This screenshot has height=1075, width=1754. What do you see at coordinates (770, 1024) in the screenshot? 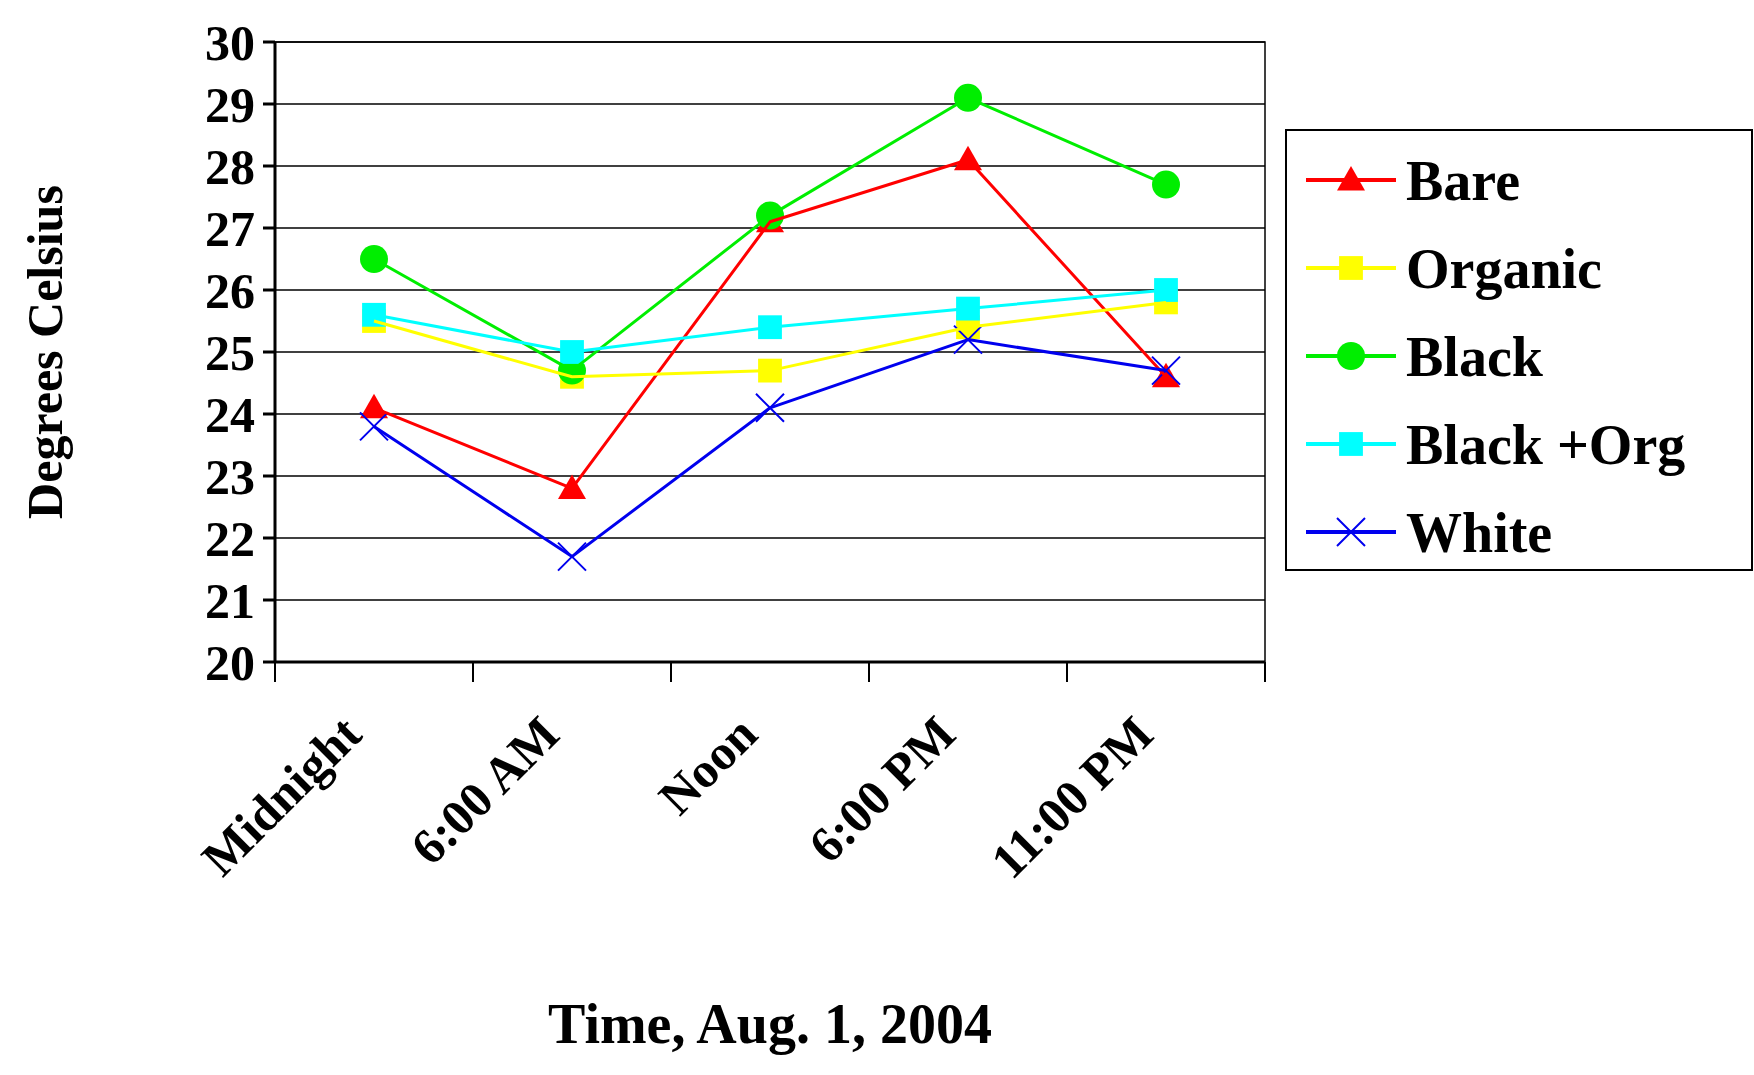
I see `x-axis-title: Time, Aug. 1, 2004` at bounding box center [770, 1024].